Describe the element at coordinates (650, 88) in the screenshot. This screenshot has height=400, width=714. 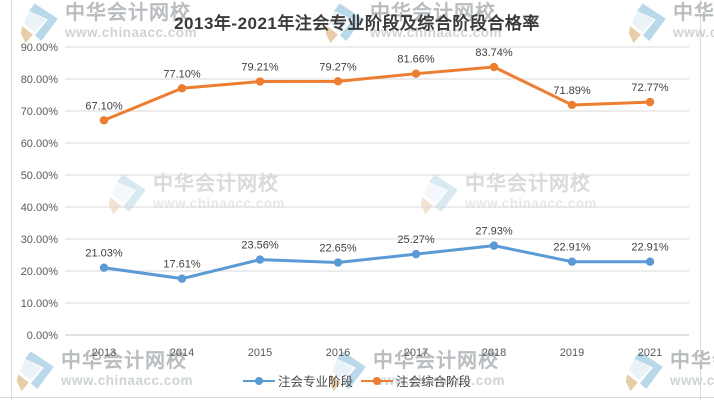
I see `data-label: 72.77%` at that location.